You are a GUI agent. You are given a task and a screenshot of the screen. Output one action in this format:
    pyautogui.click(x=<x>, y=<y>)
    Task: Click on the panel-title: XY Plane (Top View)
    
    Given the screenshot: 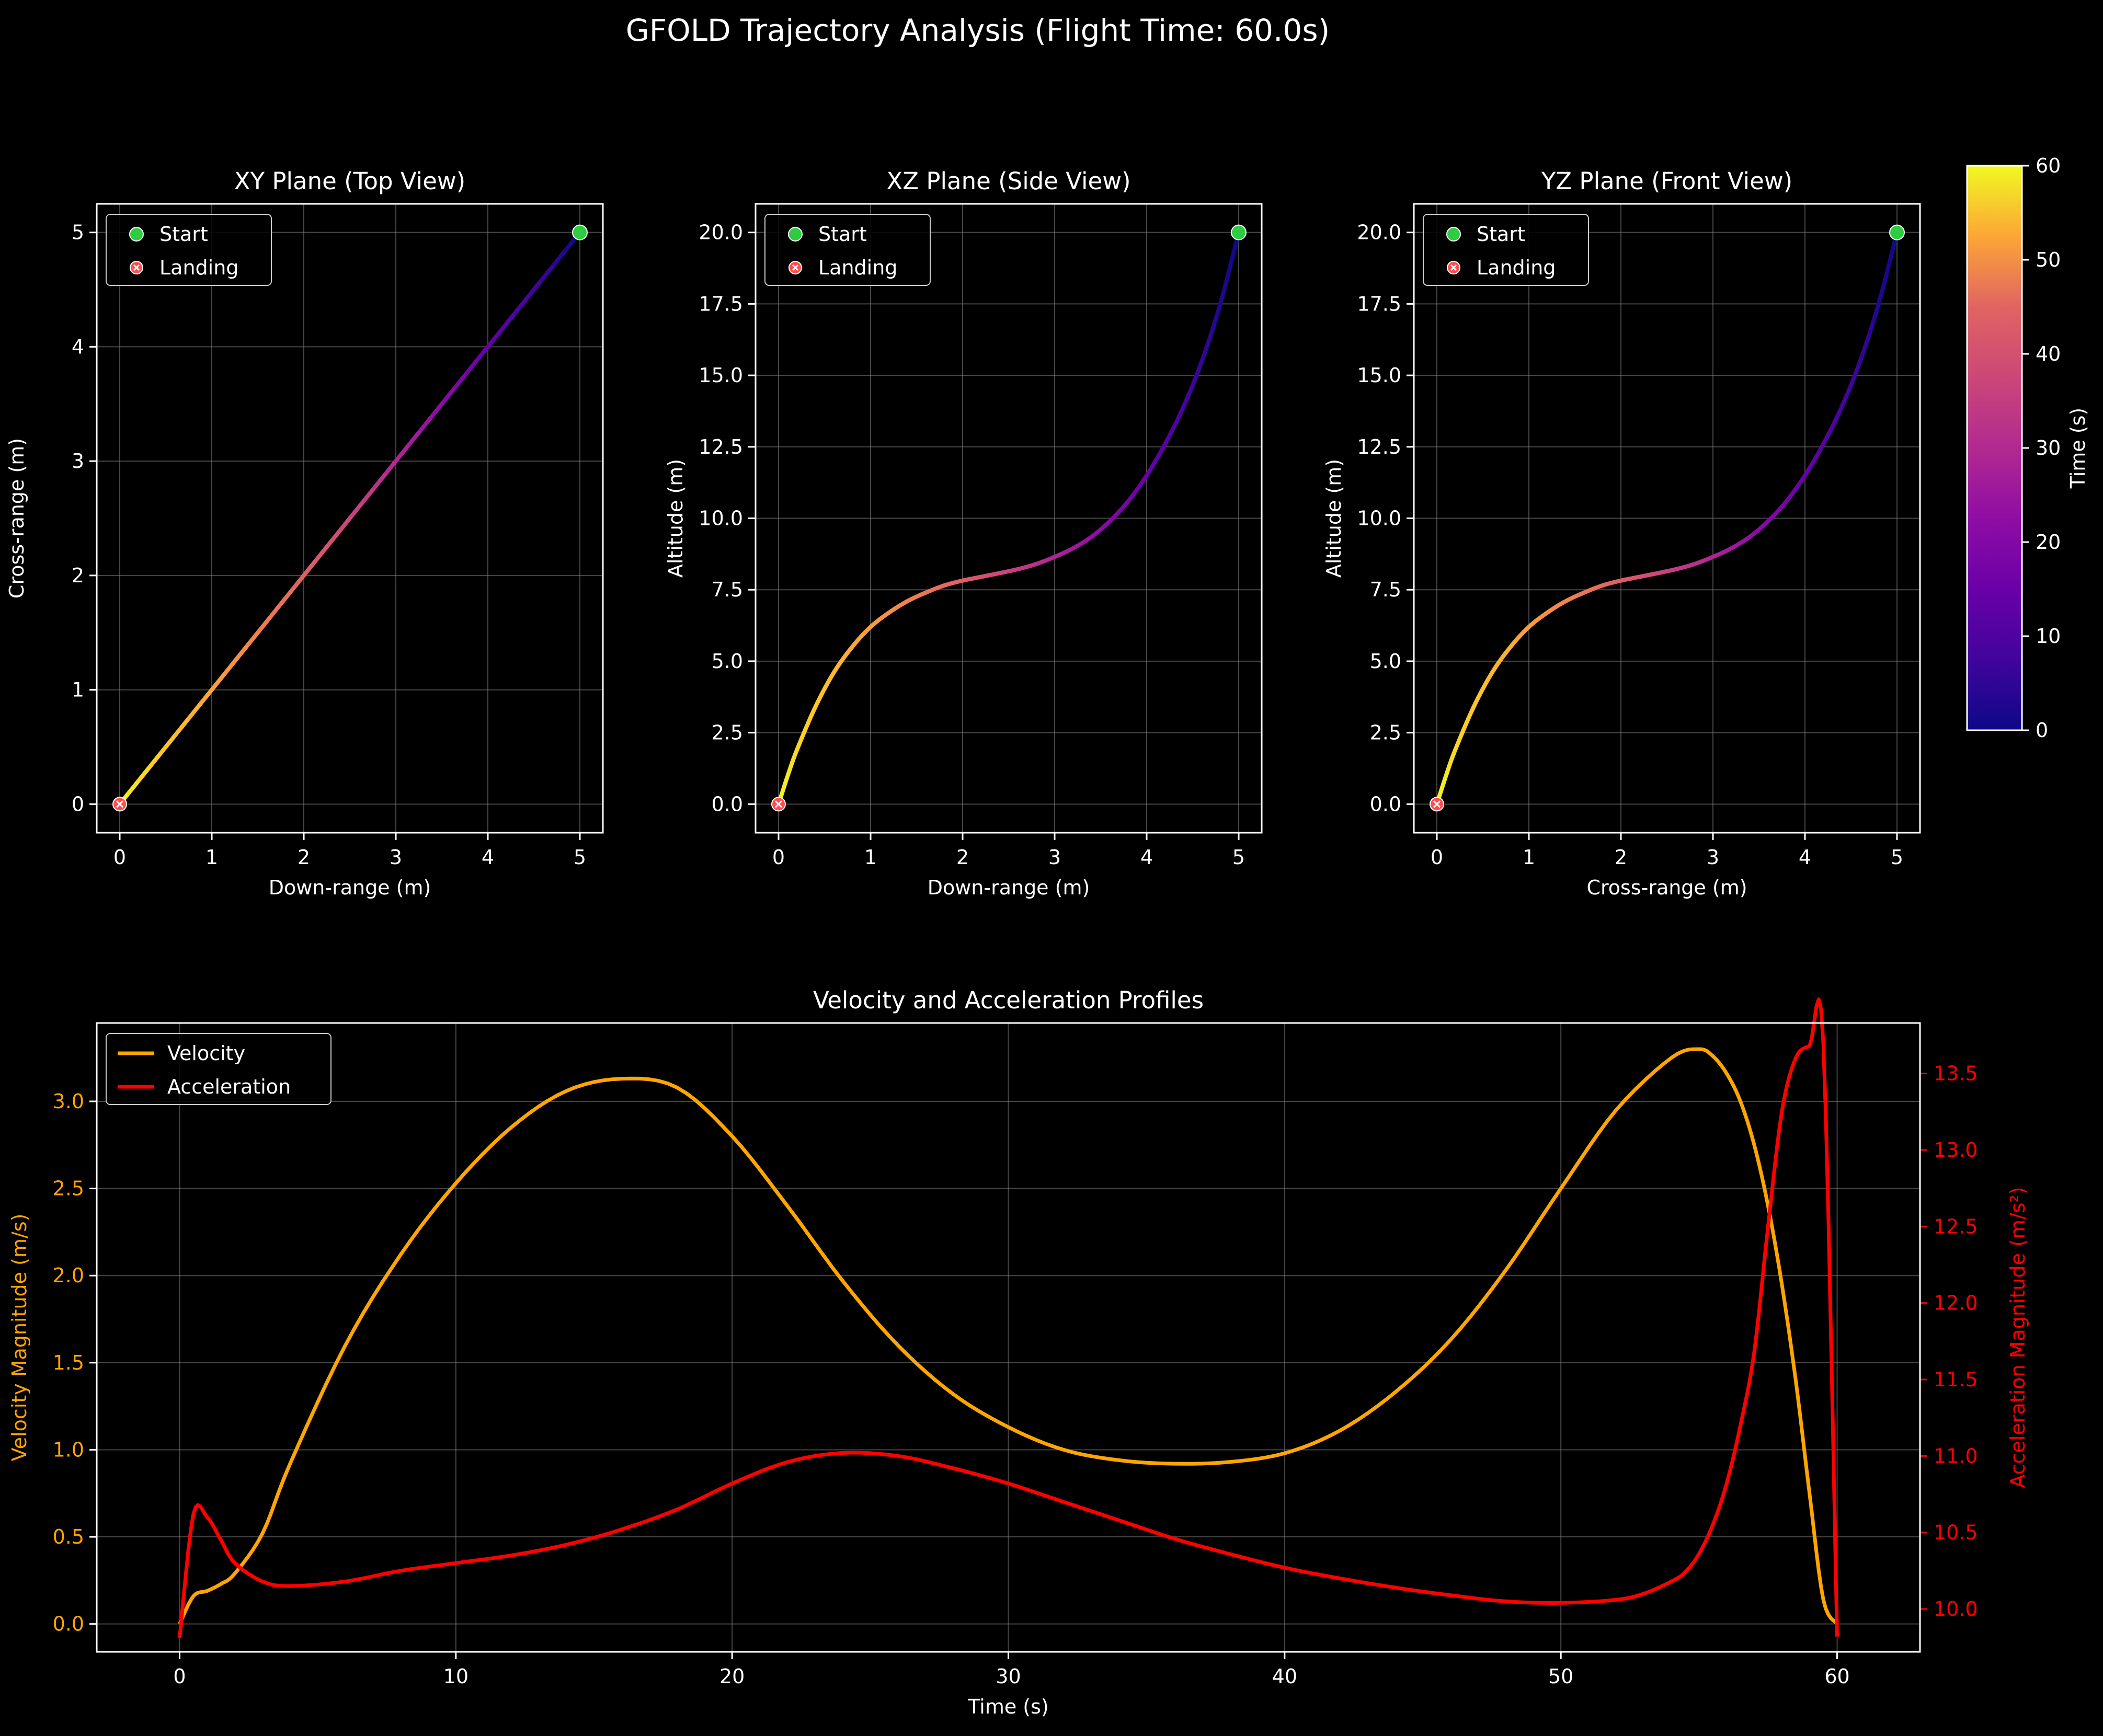 What is the action you would take?
    pyautogui.click(x=350, y=181)
    